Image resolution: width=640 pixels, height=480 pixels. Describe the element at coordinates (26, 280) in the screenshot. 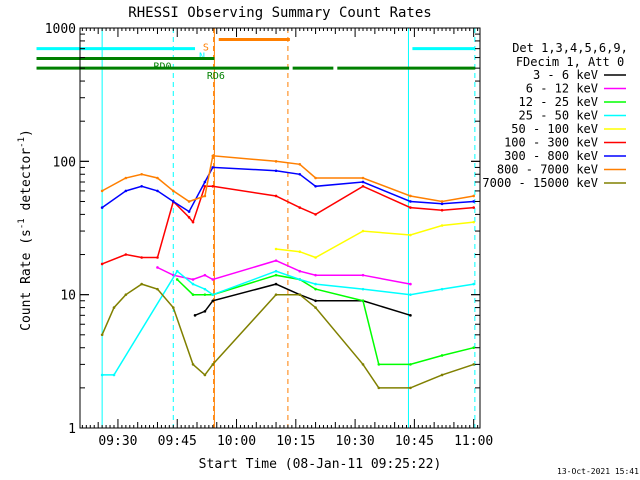

I see `y-axis-label-part: Count Rate (s` at that location.